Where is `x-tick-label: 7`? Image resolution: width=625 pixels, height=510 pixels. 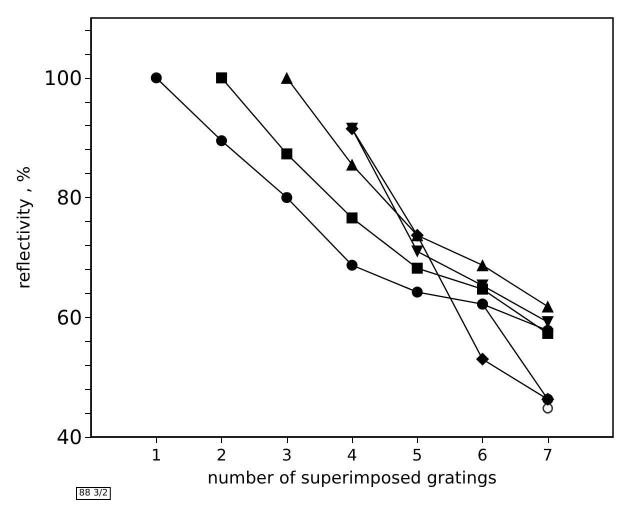 x-tick-label: 7 is located at coordinates (547, 455).